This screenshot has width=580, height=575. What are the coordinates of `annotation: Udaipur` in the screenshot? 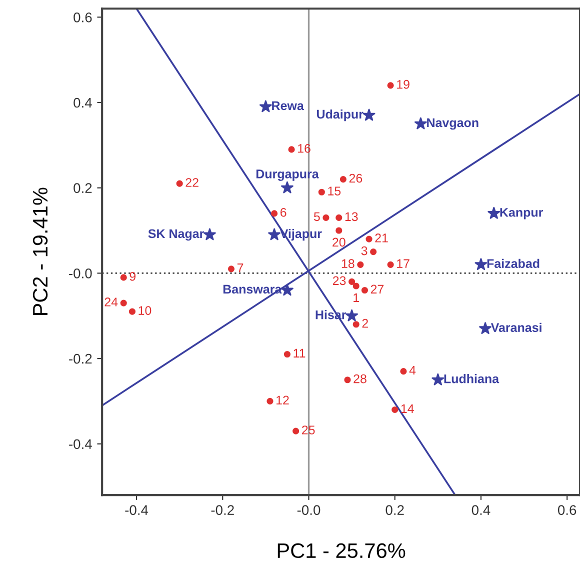 It's located at (340, 115).